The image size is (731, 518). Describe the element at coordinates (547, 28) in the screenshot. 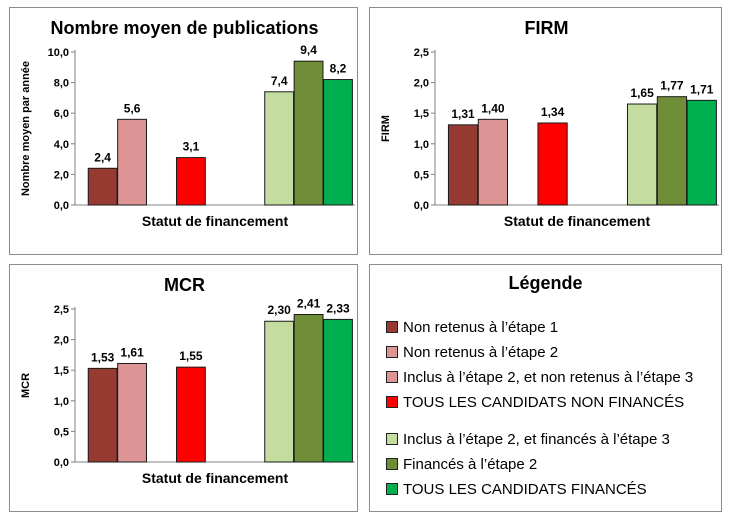

I see `chart-title: FIRM` at that location.